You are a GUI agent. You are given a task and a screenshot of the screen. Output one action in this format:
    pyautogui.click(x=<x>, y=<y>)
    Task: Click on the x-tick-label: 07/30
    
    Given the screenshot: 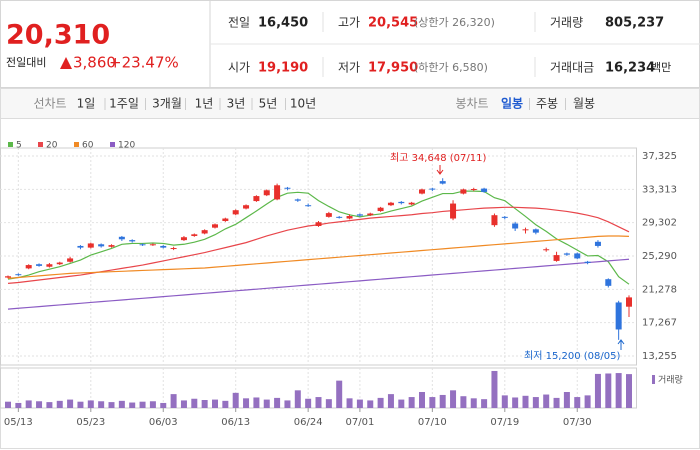 What is the action you would take?
    pyautogui.click(x=577, y=422)
    